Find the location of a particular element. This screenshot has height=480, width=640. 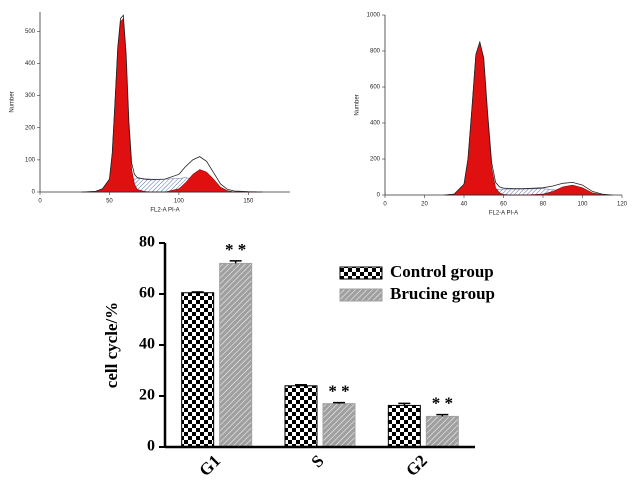

x-tick-label: 80 is located at coordinates (543, 205).